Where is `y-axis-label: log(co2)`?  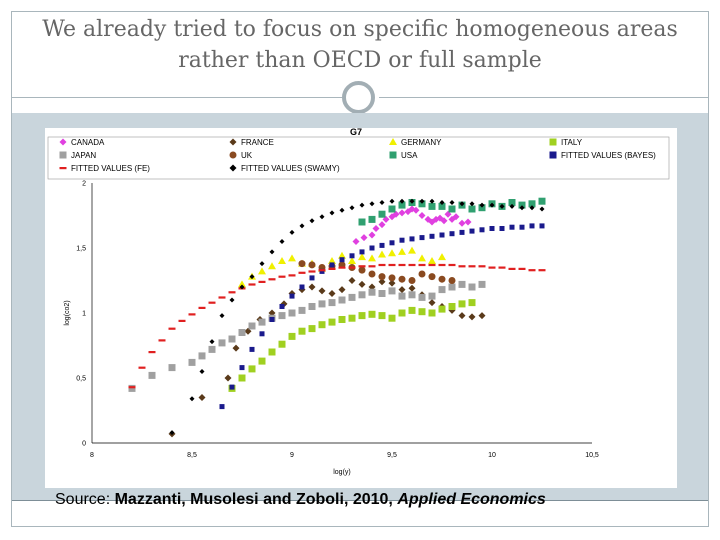
y-axis-label: log(co2) is located at coordinates (67, 312).